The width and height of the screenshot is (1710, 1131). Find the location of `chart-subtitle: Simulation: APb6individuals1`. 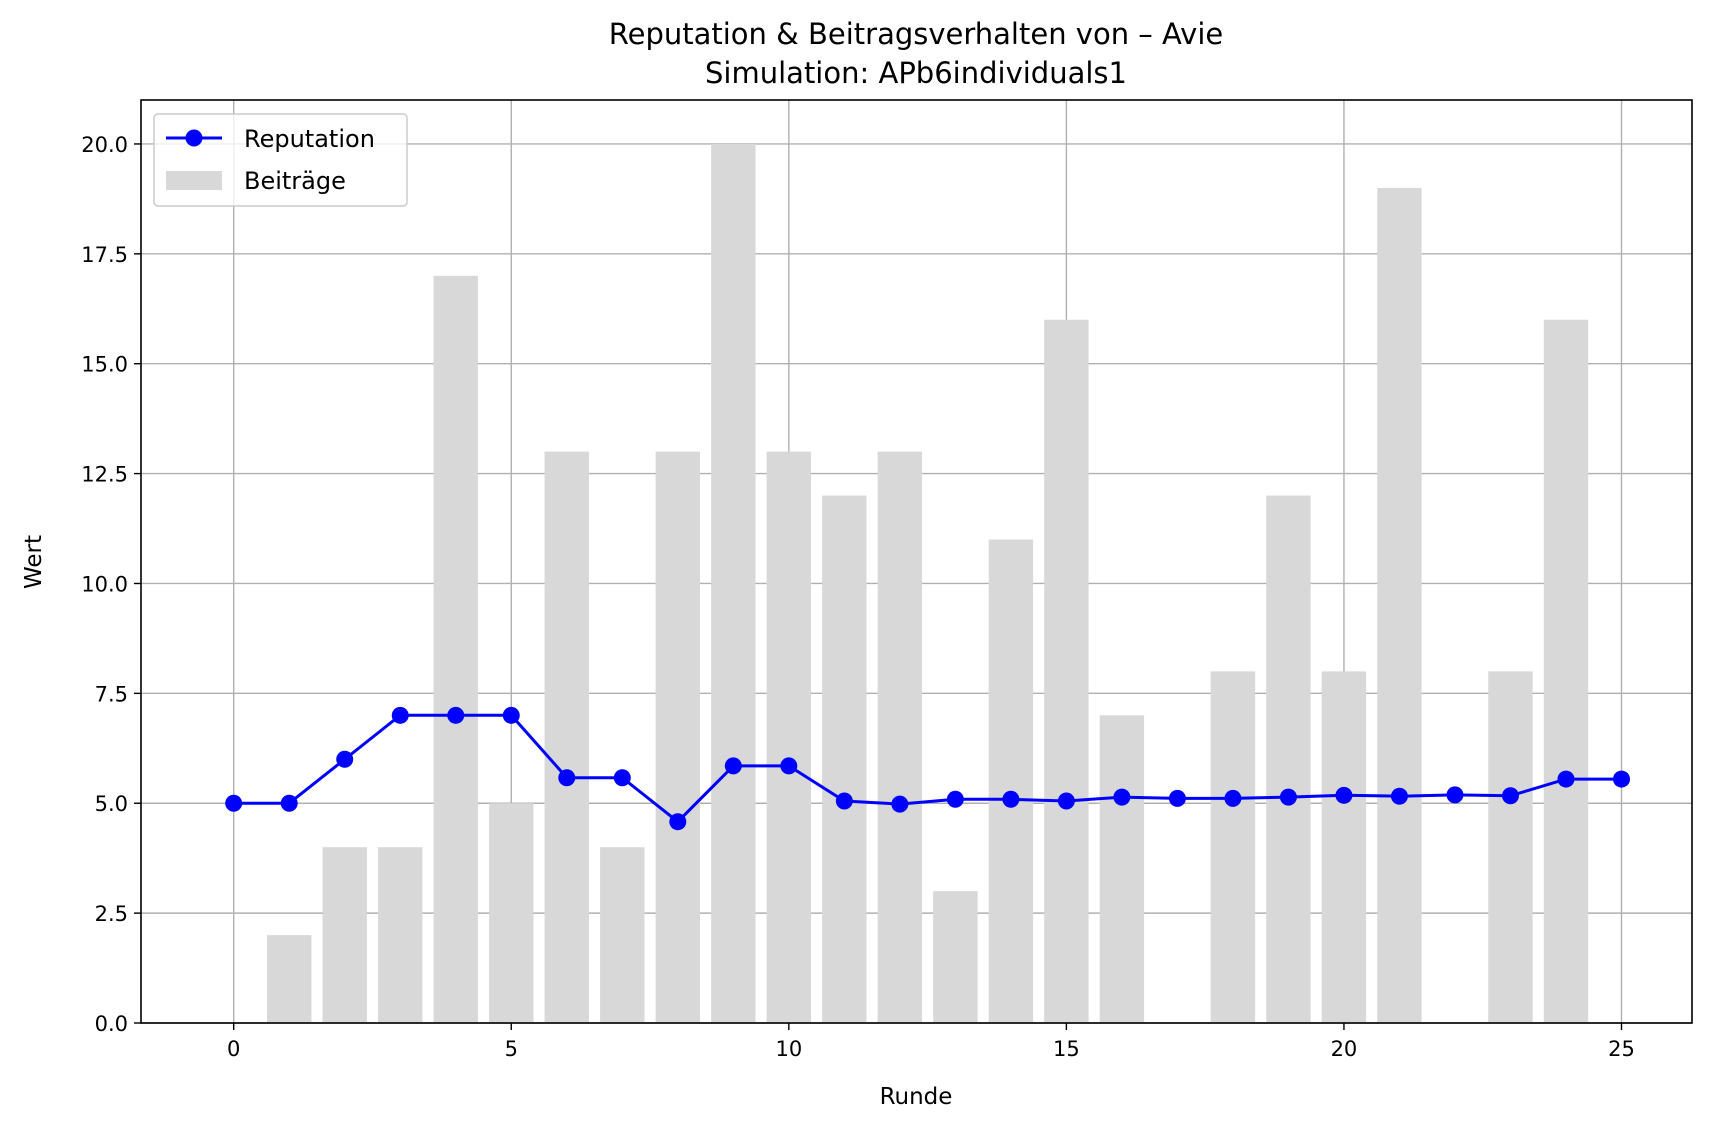

chart-subtitle: Simulation: APb6individuals1 is located at coordinates (916, 73).